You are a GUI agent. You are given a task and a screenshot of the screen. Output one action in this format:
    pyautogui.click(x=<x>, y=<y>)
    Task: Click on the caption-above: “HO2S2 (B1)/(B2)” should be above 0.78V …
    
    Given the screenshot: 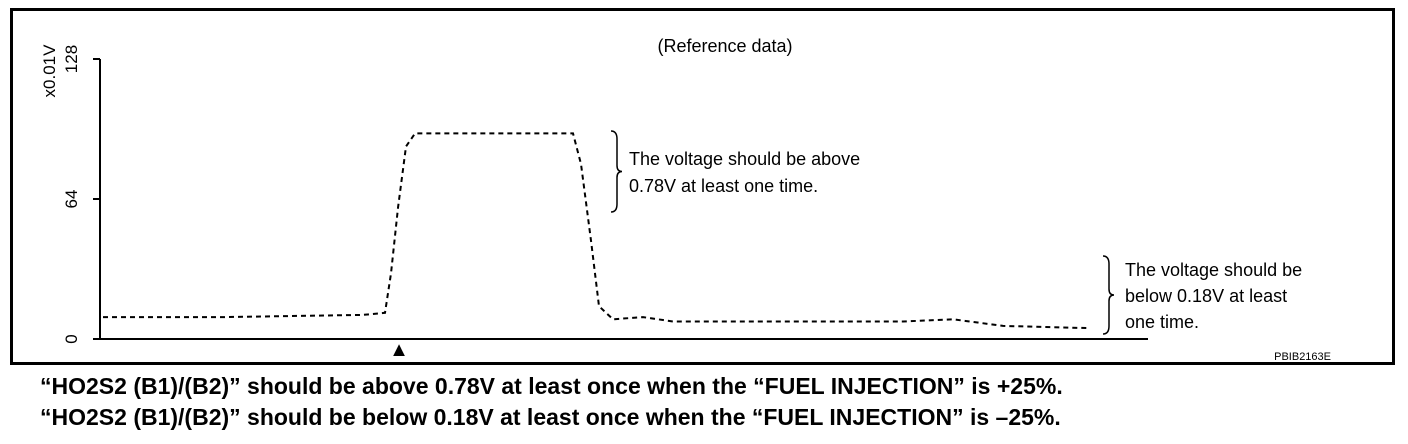 What is the action you would take?
    pyautogui.click(x=551, y=386)
    